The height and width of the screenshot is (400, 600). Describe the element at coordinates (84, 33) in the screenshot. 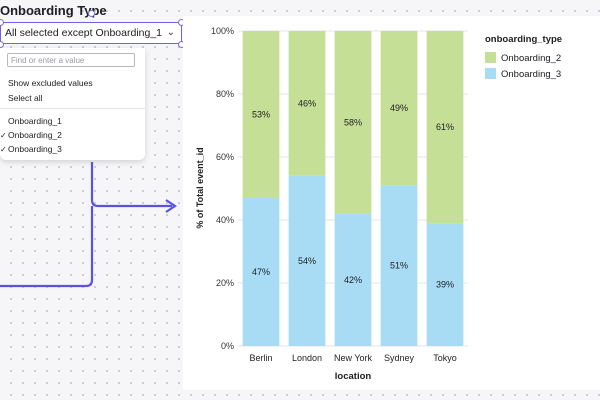

I see `filter-selected-value: All selected except Onboarding_1` at that location.